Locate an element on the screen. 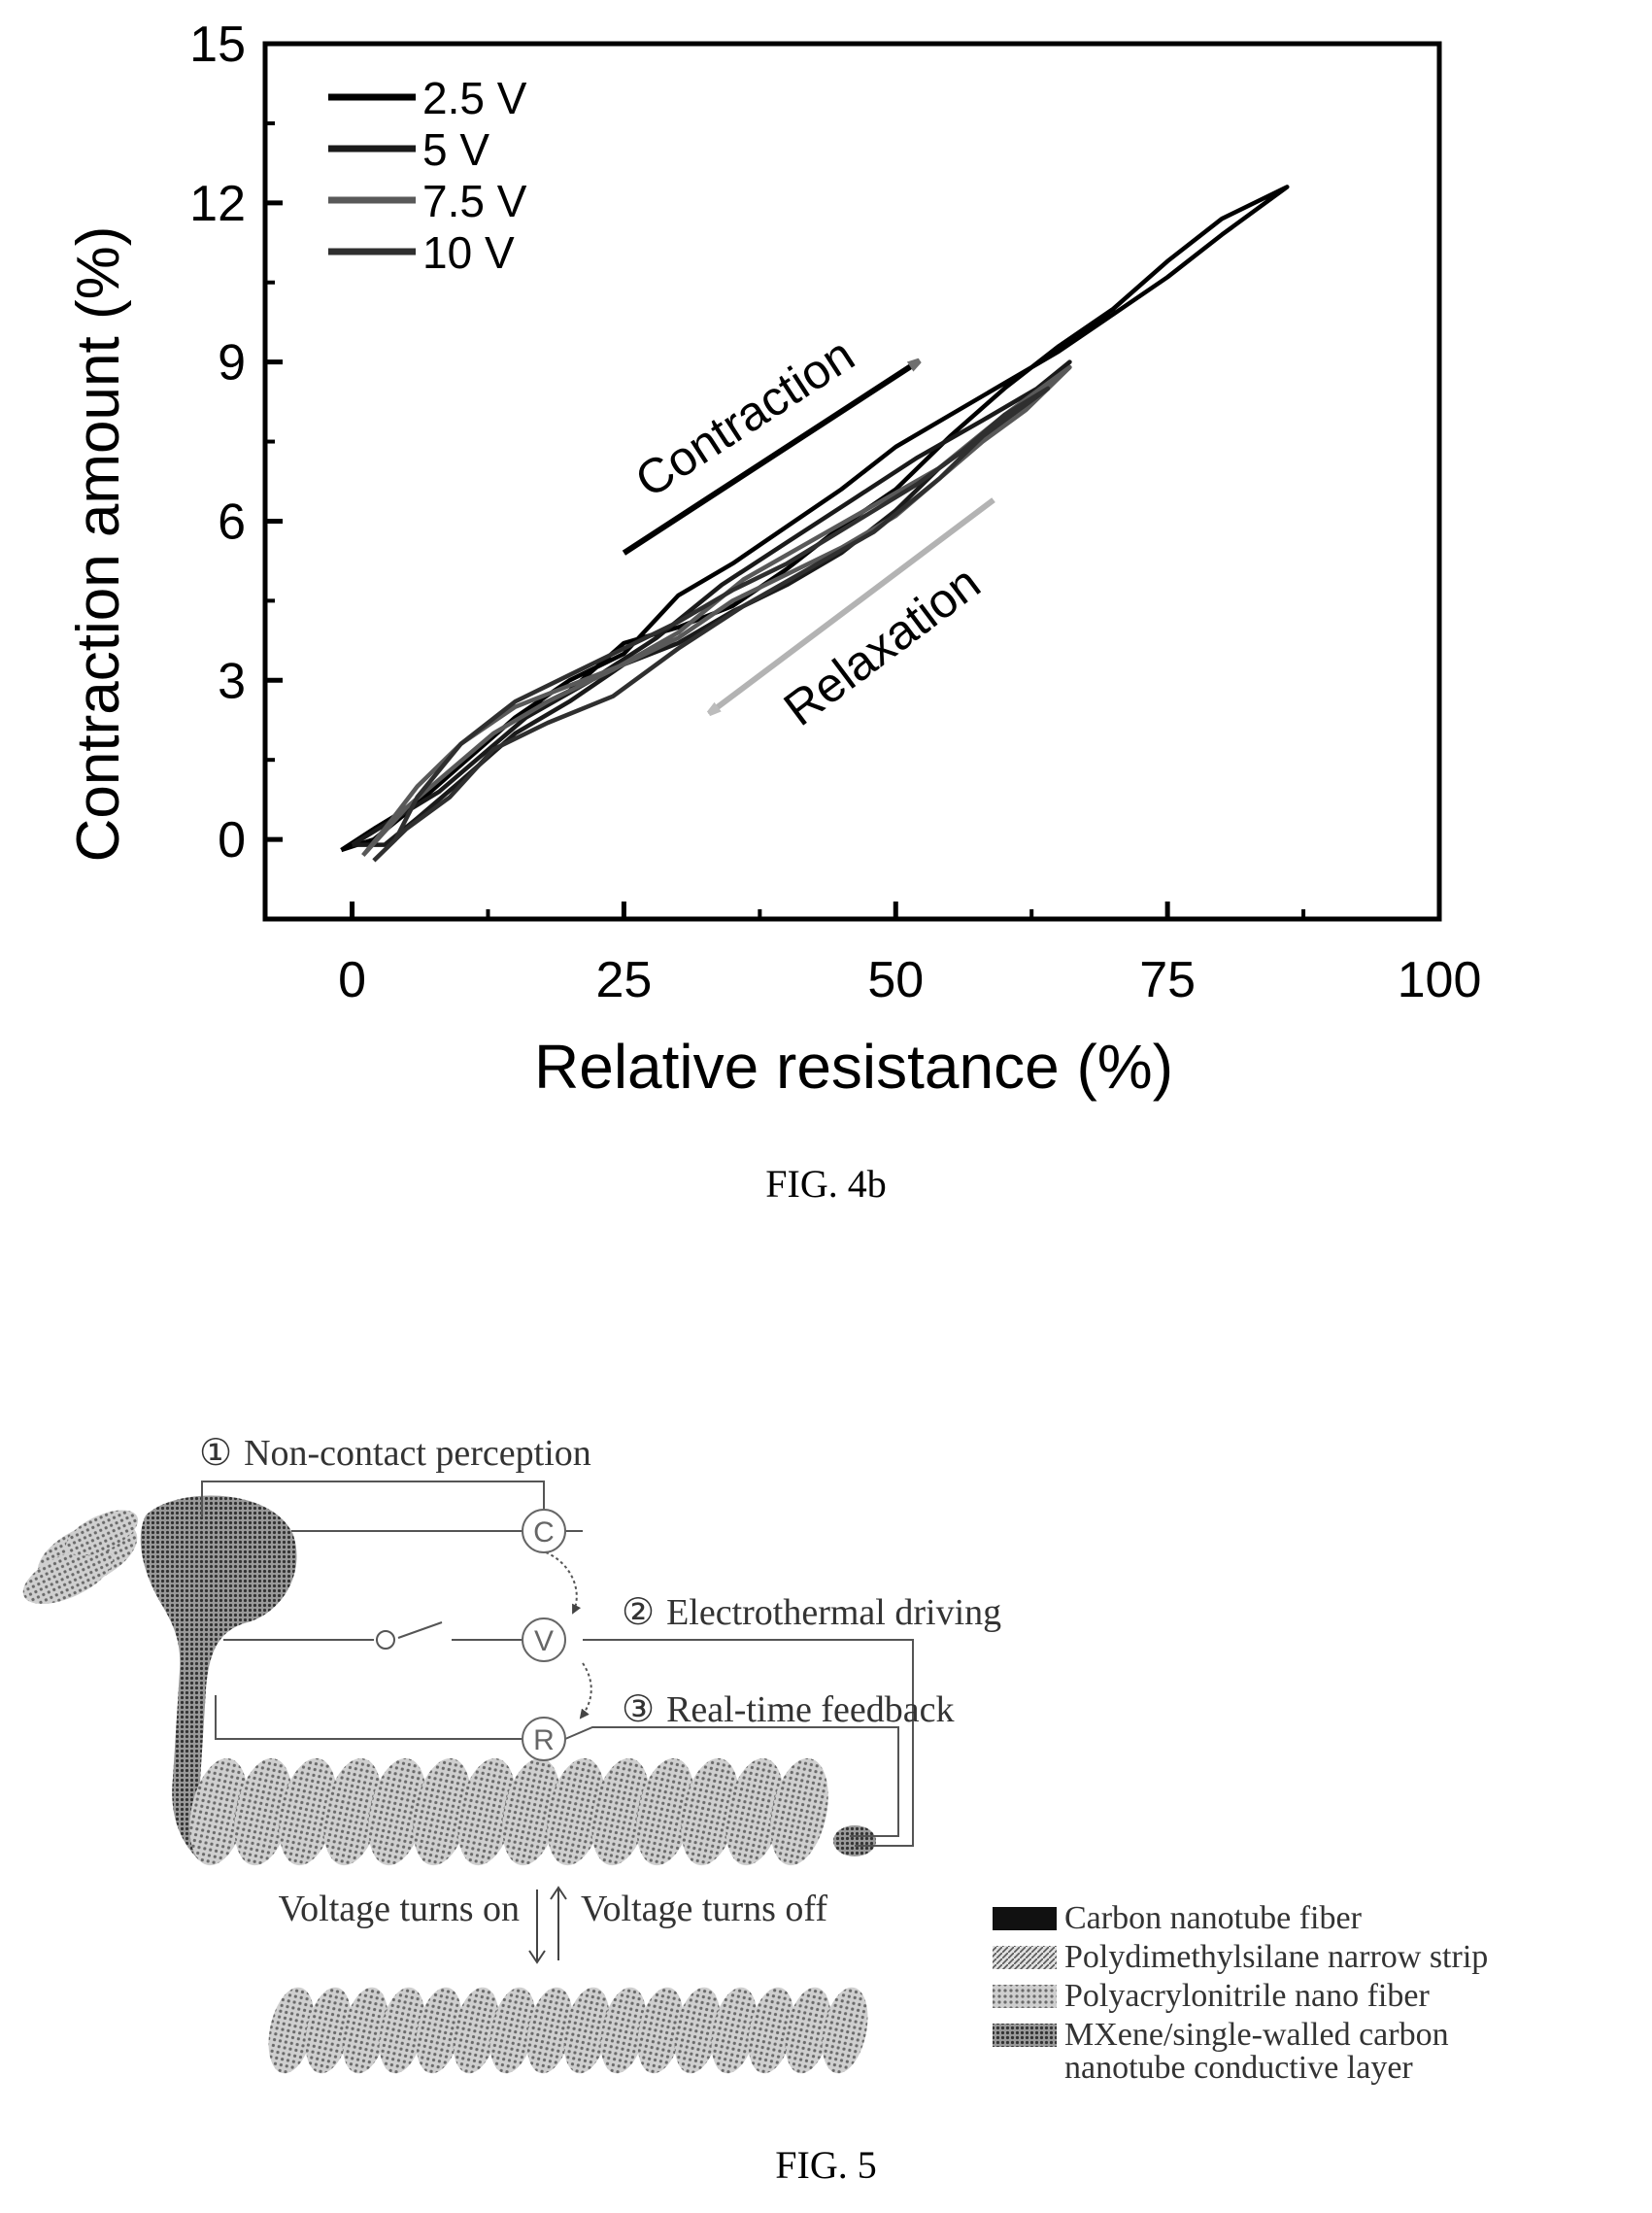  svg-text: C is located at coordinates (544, 1532).